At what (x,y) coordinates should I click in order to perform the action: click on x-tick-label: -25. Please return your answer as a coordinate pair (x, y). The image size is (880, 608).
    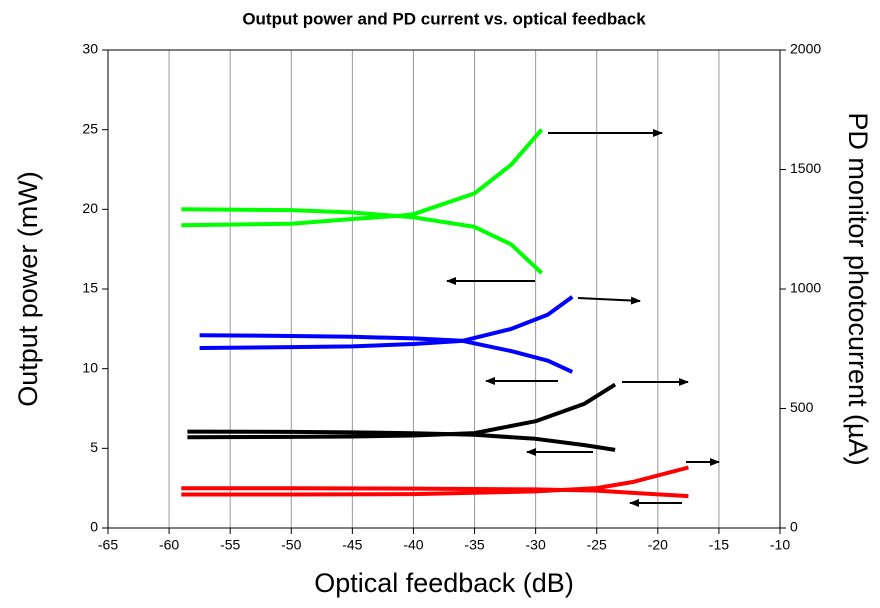
    Looking at the image, I should click on (597, 545).